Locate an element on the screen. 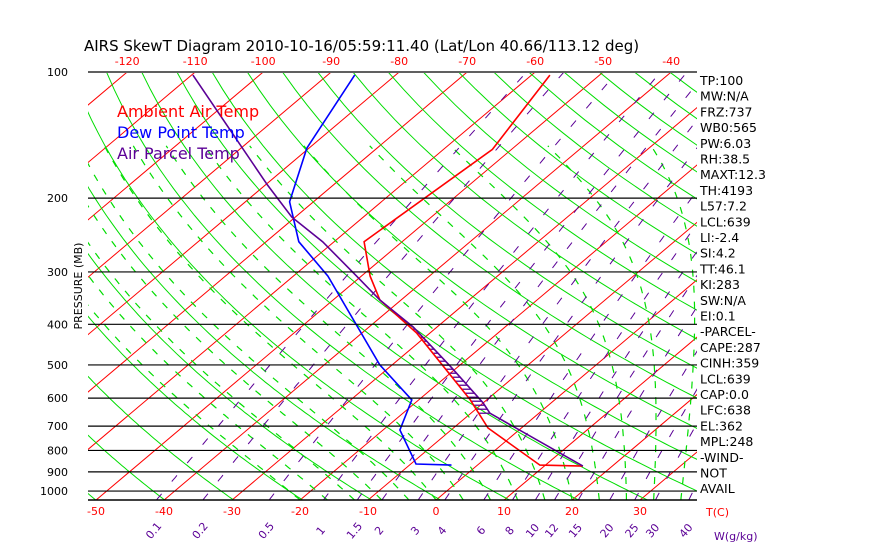  x-axis-label: T(C) is located at coordinates (717, 512).